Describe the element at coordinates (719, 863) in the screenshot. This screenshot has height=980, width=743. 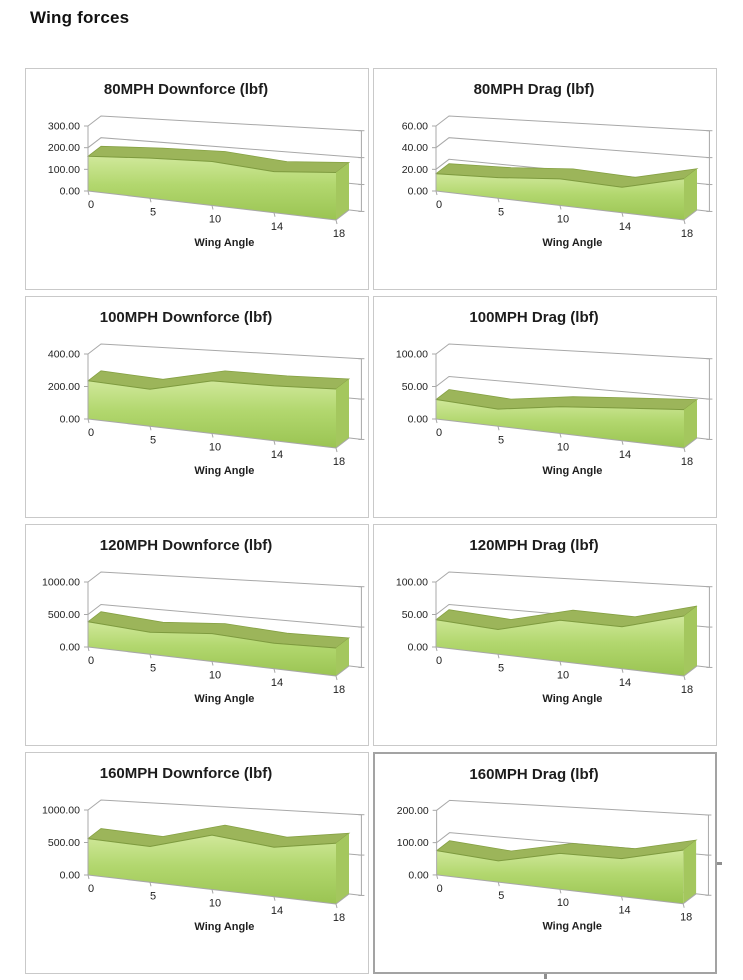
I see `selection-handle-right` at that location.